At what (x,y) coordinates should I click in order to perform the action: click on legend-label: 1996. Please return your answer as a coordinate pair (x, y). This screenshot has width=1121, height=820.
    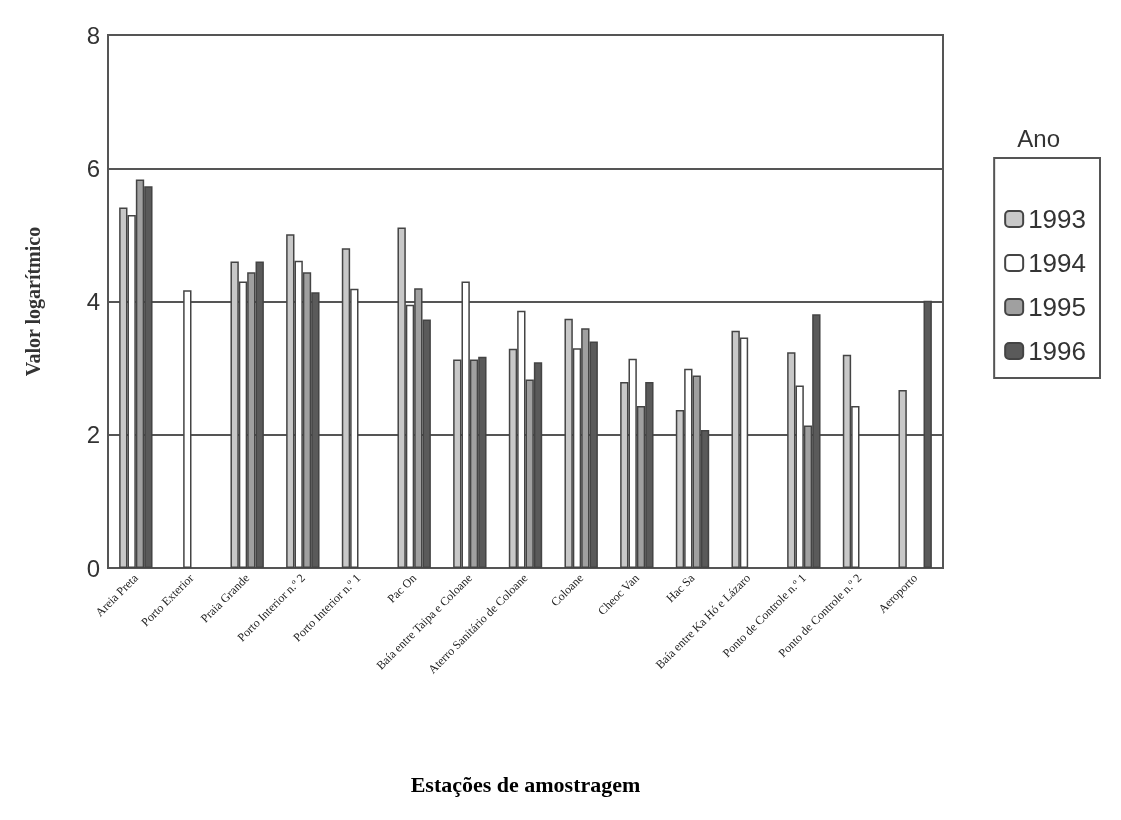
    Looking at the image, I should click on (1057, 351).